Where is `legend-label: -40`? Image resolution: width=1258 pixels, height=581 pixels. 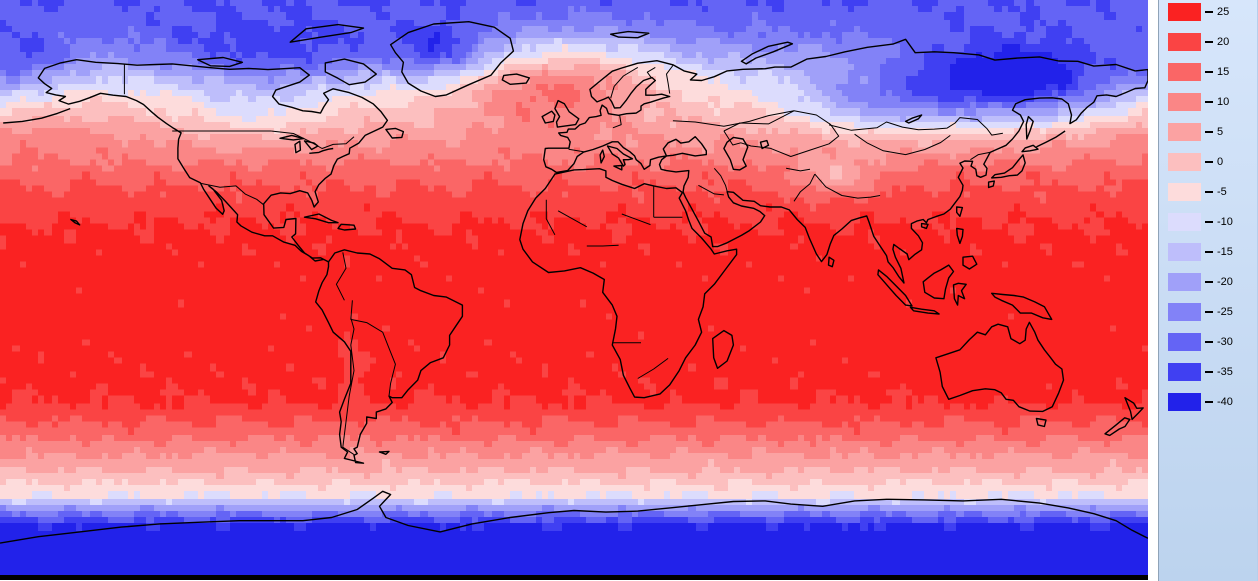
legend-label: -40 is located at coordinates (1225, 402).